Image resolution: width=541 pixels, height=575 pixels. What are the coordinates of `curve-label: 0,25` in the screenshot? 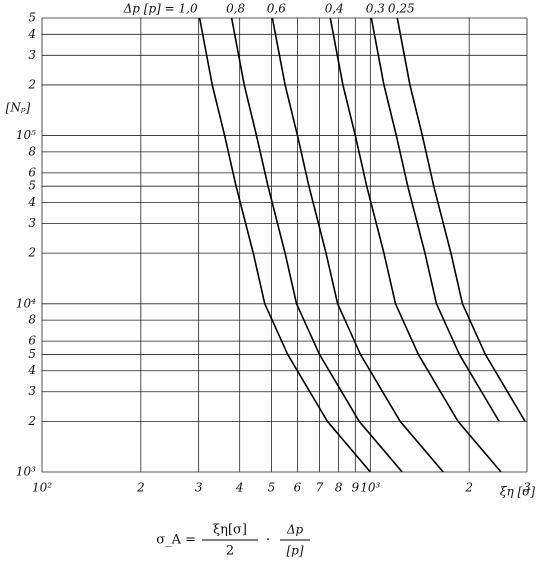 It's located at (401, 9).